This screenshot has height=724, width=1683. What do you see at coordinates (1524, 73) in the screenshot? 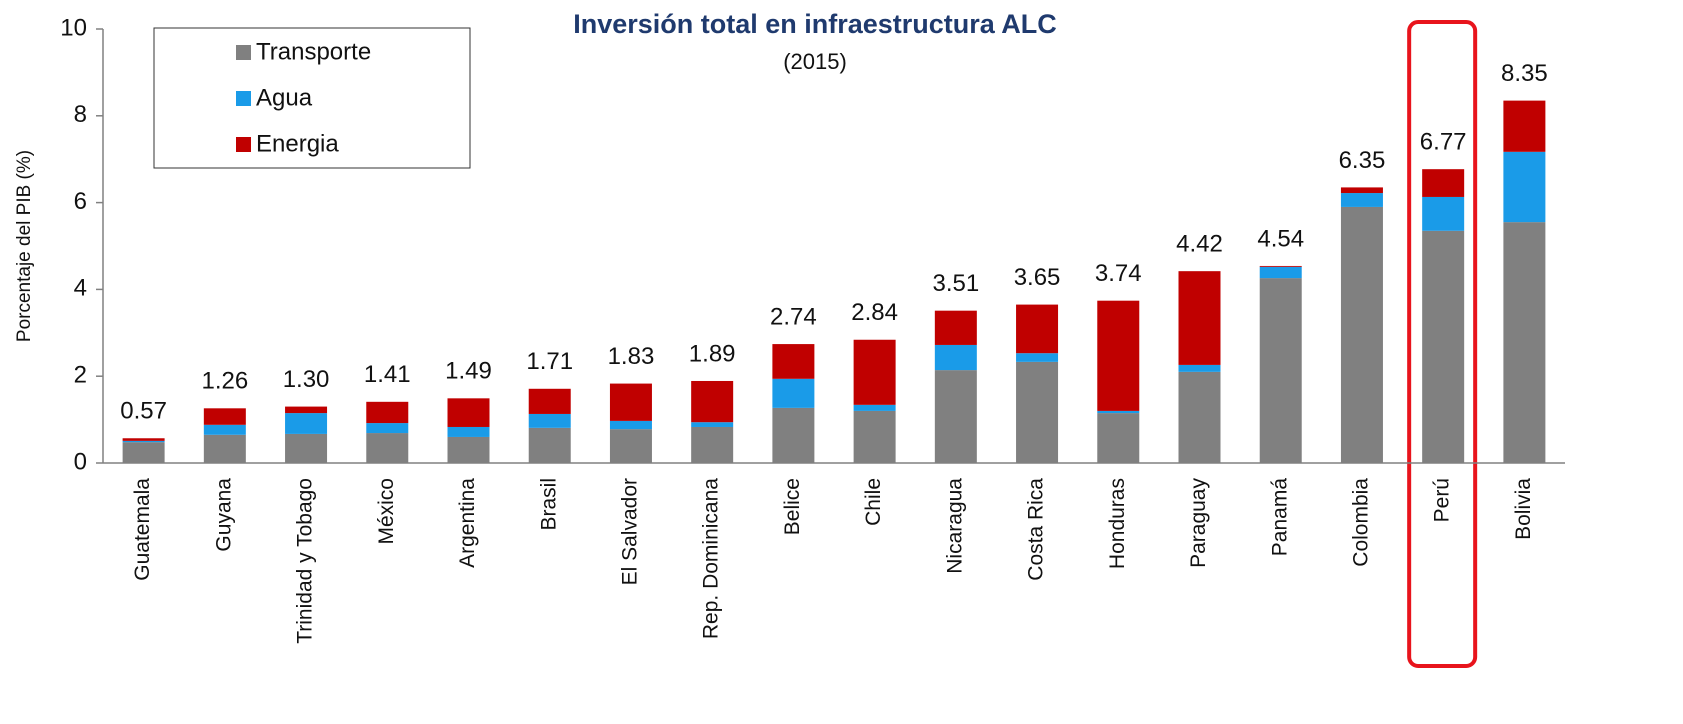
I see `value-label: 8.35` at bounding box center [1524, 73].